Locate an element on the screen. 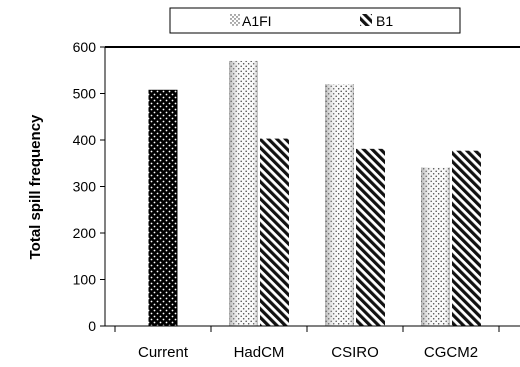  legend-swatch-a1fi is located at coordinates (235, 20).